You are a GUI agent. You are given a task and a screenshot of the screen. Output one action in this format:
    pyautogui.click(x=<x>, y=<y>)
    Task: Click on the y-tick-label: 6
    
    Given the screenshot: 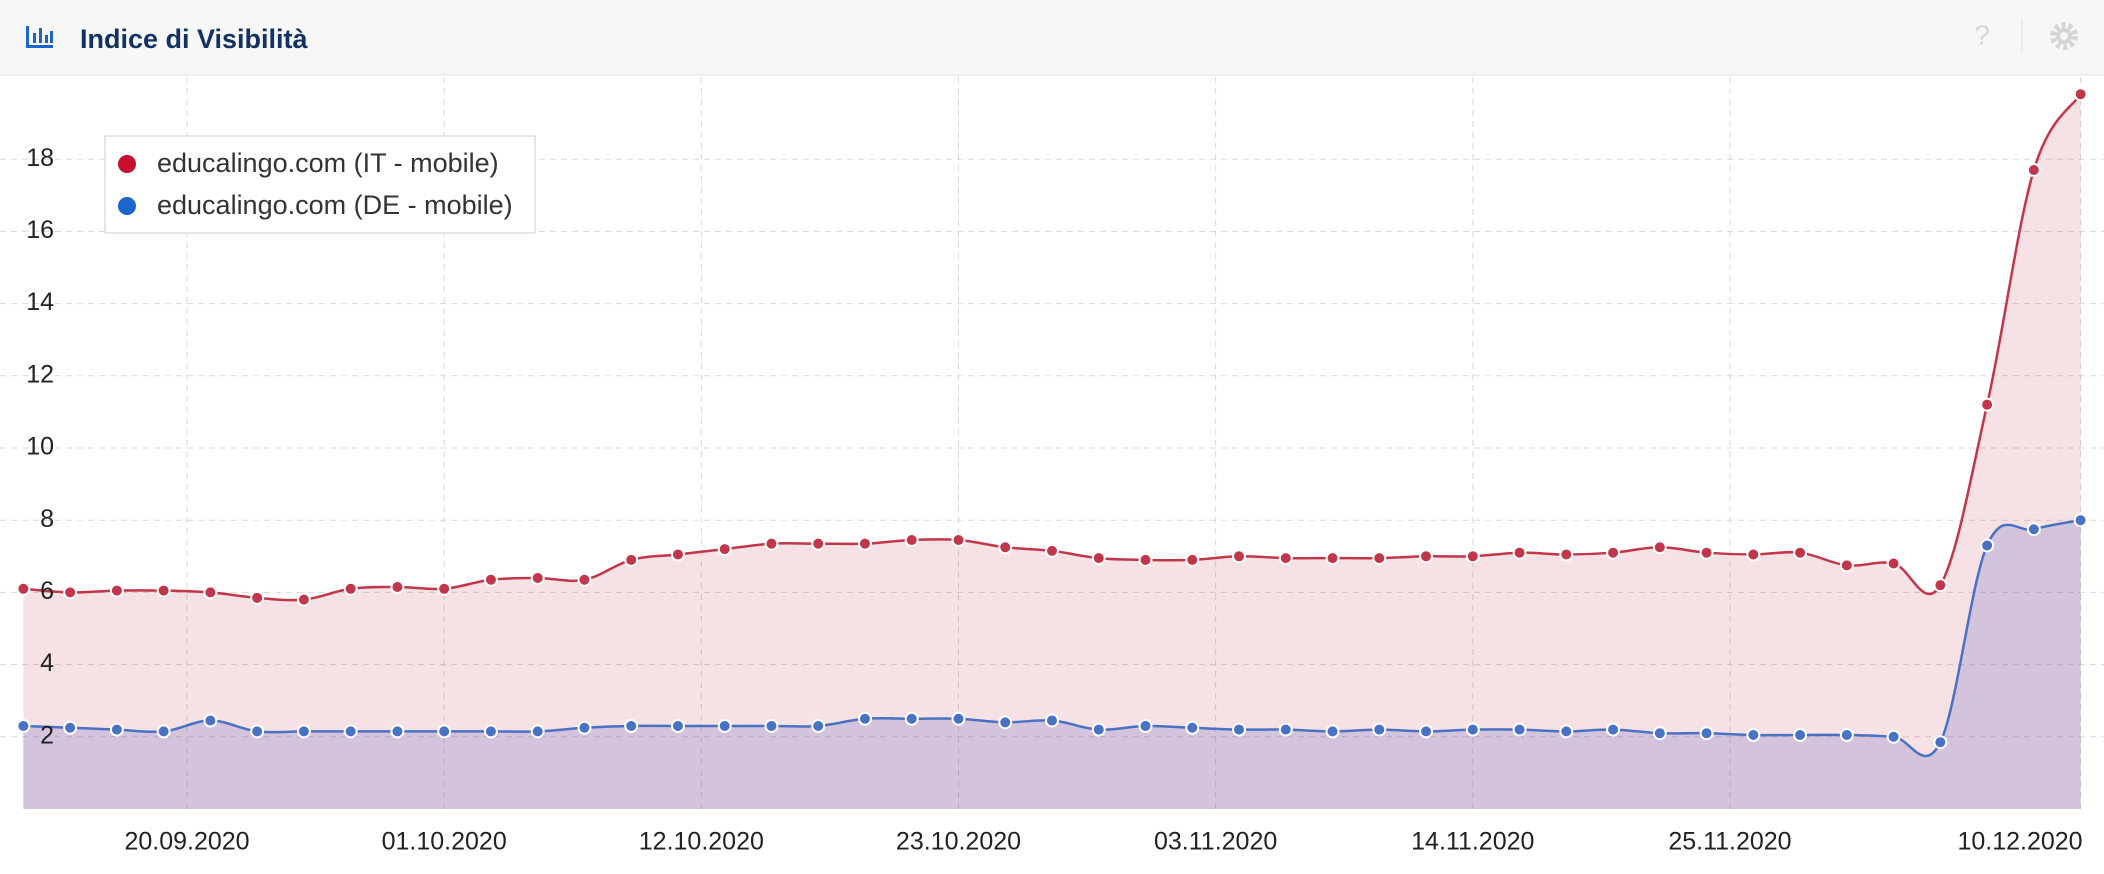 What is the action you would take?
    pyautogui.click(x=47, y=591)
    